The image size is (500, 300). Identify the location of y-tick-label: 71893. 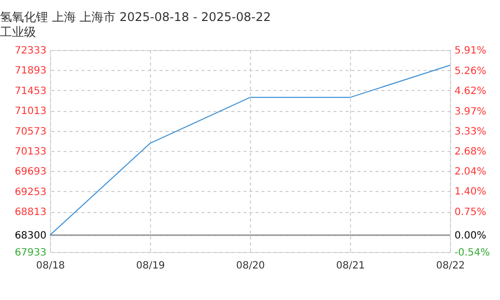
(30, 71).